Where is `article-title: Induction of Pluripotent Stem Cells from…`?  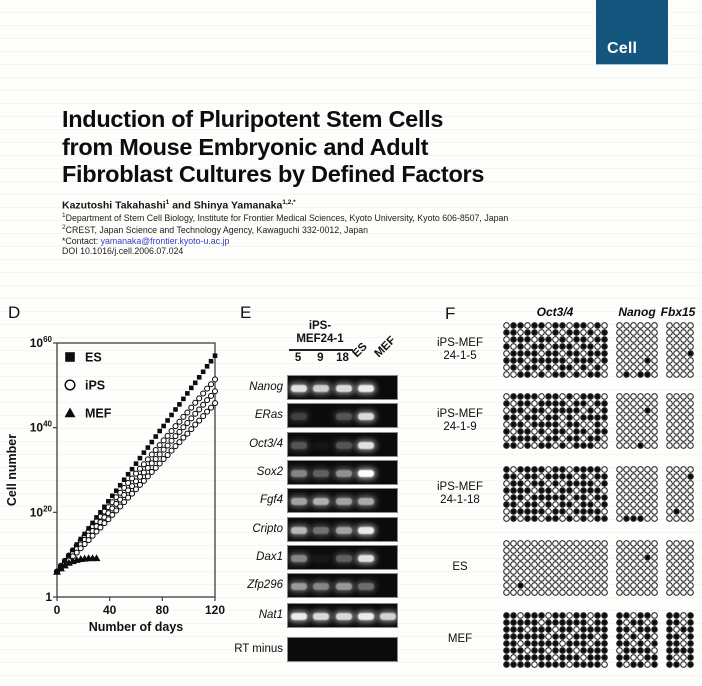
article-title: Induction of Pluripotent Stem Cells from… is located at coordinates (273, 147).